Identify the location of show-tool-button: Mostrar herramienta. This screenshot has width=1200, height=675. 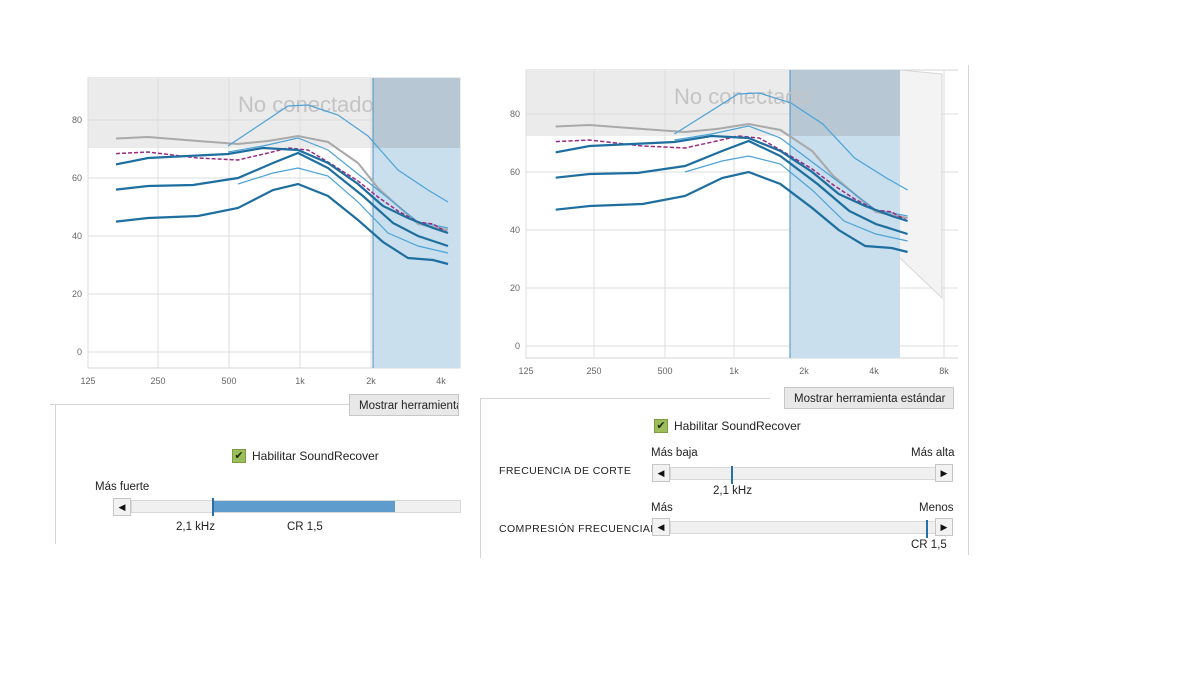
(404, 405).